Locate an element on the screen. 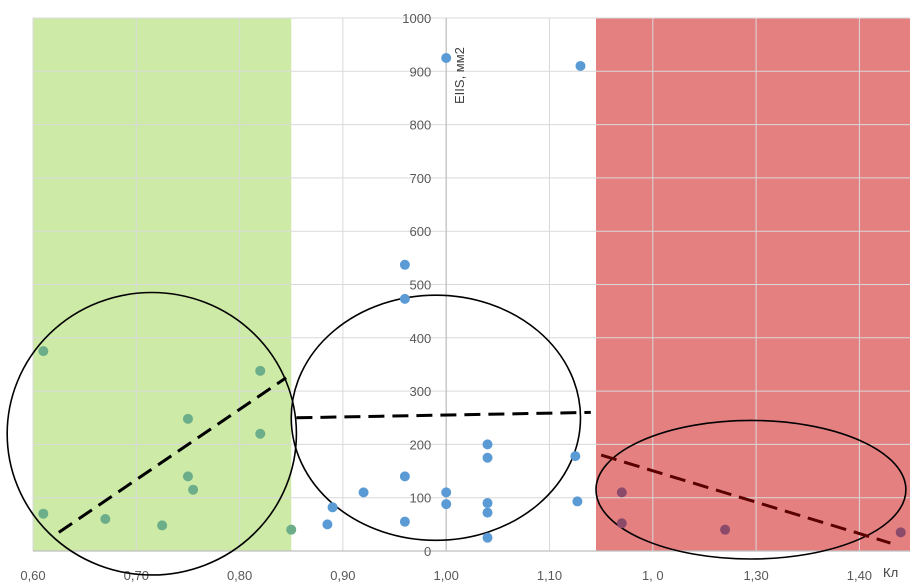 The image size is (910, 588). x-tick-label: 0,70 is located at coordinates (136, 575).